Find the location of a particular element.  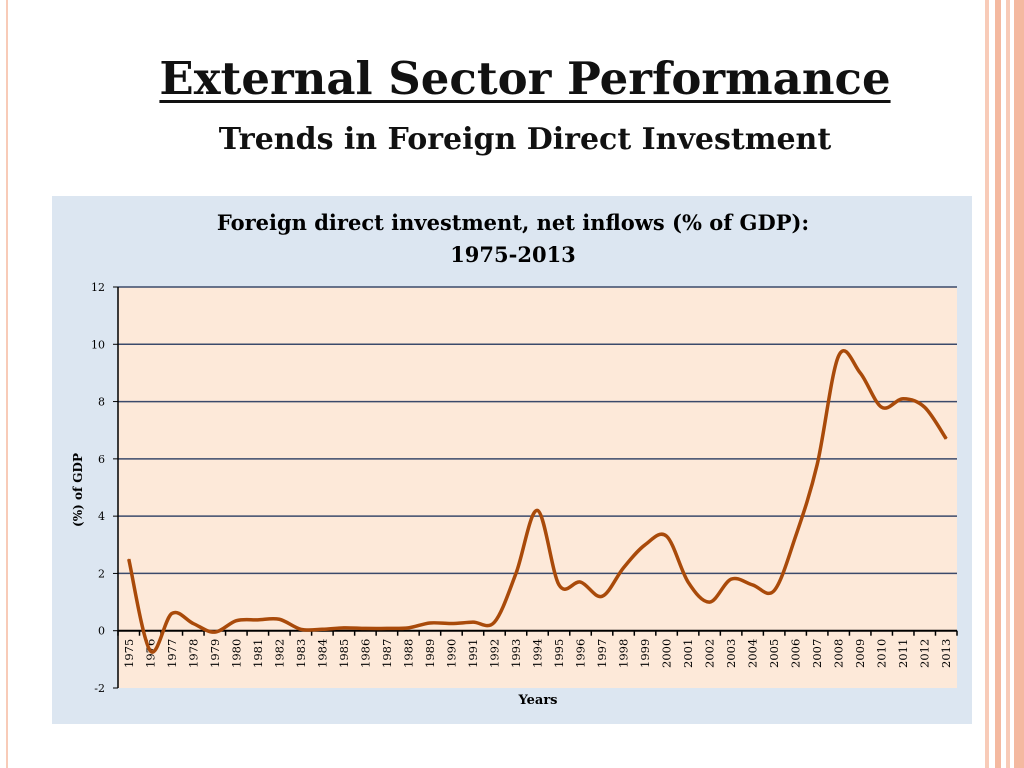

slide-subtitle: Trends in Foreign Direct Investment is located at coordinates (525, 139).